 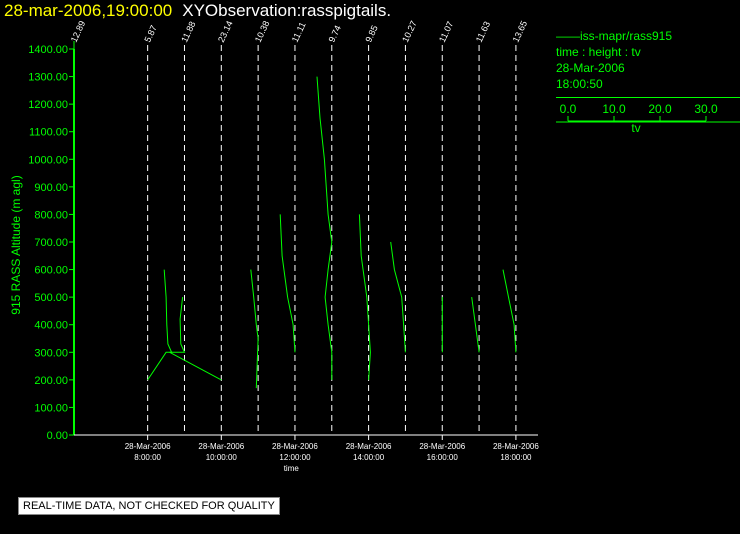 What do you see at coordinates (409, 31) in the screenshot?
I see `profile-value-label: 10.27` at bounding box center [409, 31].